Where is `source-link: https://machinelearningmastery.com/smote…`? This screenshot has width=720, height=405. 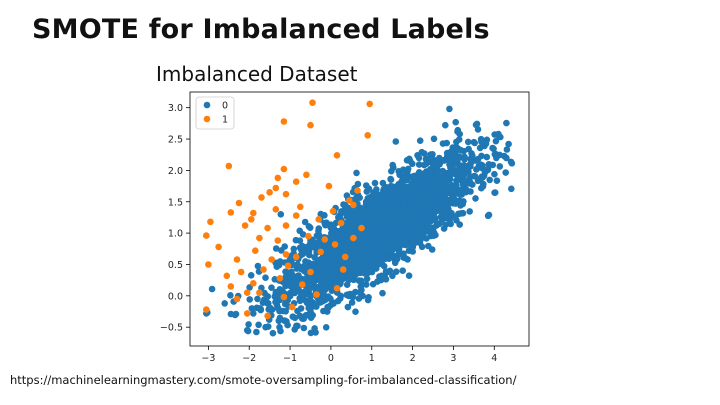
source-link: https://machinelearningmastery.com/smote… is located at coordinates (263, 380).